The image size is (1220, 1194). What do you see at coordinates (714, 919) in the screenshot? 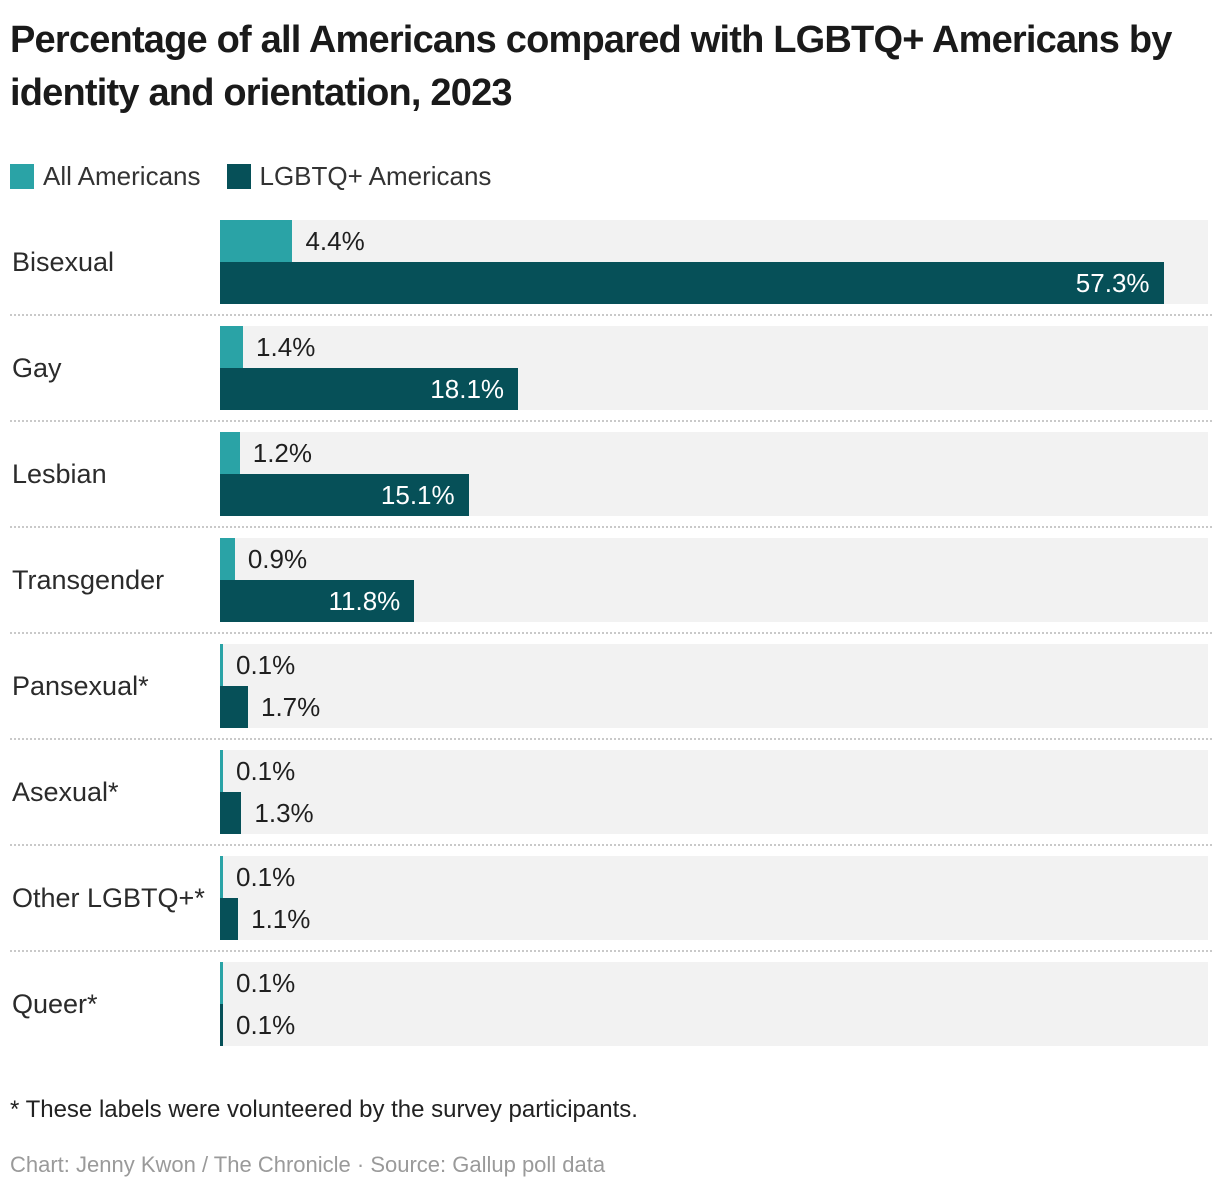
I see `bar-line-lgbtq-americans: 1.1%` at bounding box center [714, 919].